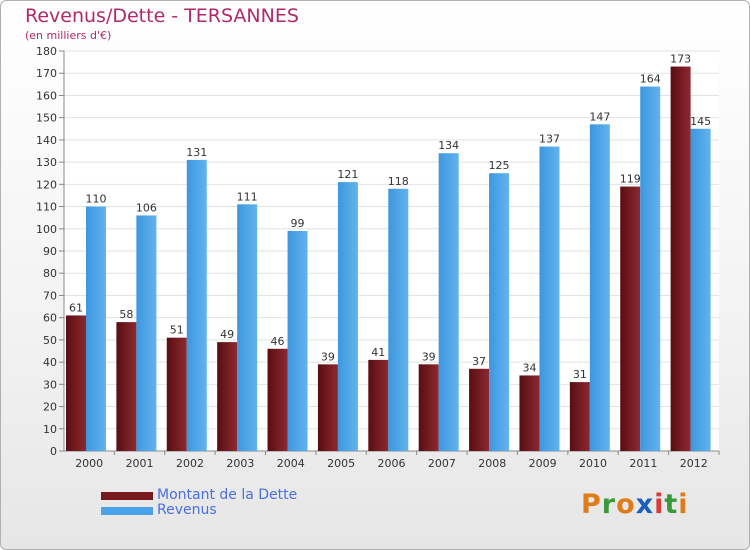  I want to click on y-tick-label: 130, so click(46, 162).